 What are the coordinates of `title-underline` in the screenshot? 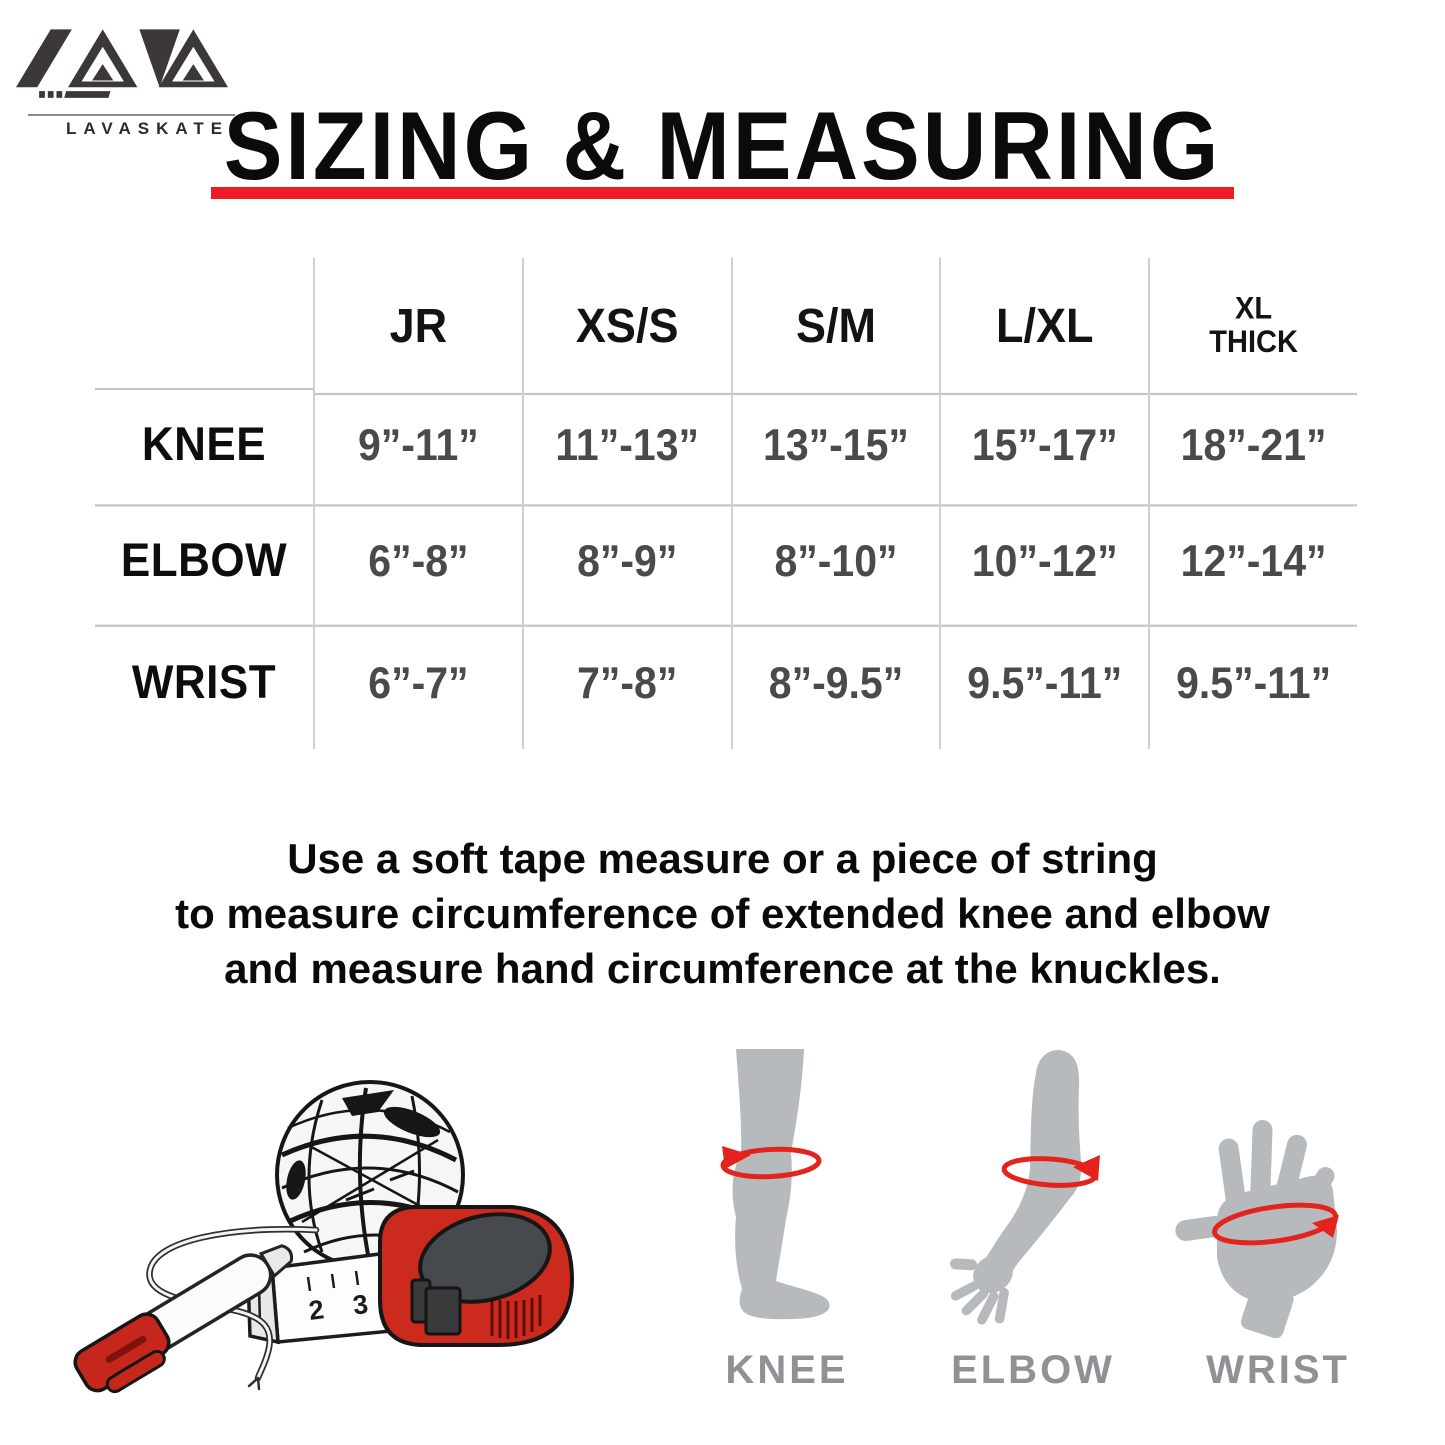 It's located at (722, 193).